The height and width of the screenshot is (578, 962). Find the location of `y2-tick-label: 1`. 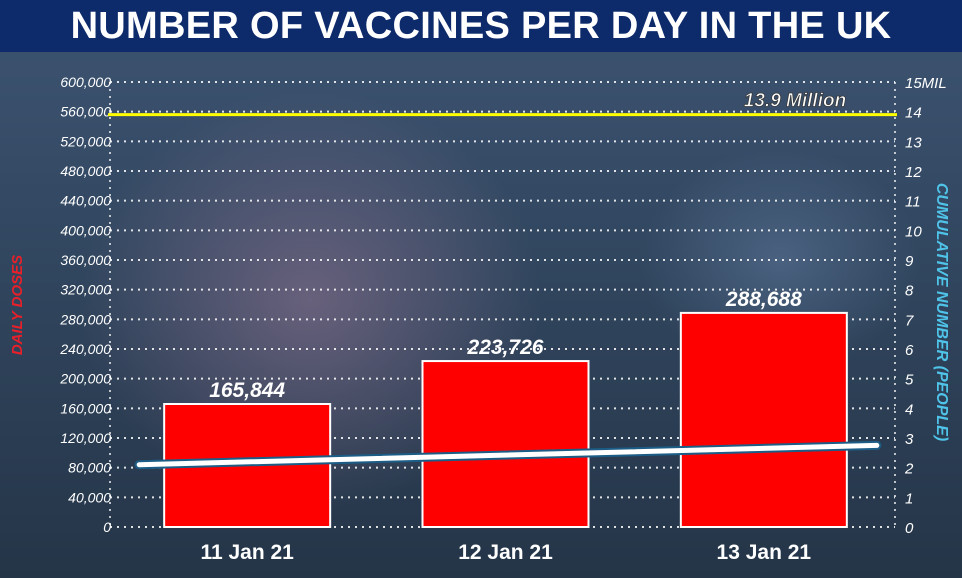

y2-tick-label: 1 is located at coordinates (909, 498).